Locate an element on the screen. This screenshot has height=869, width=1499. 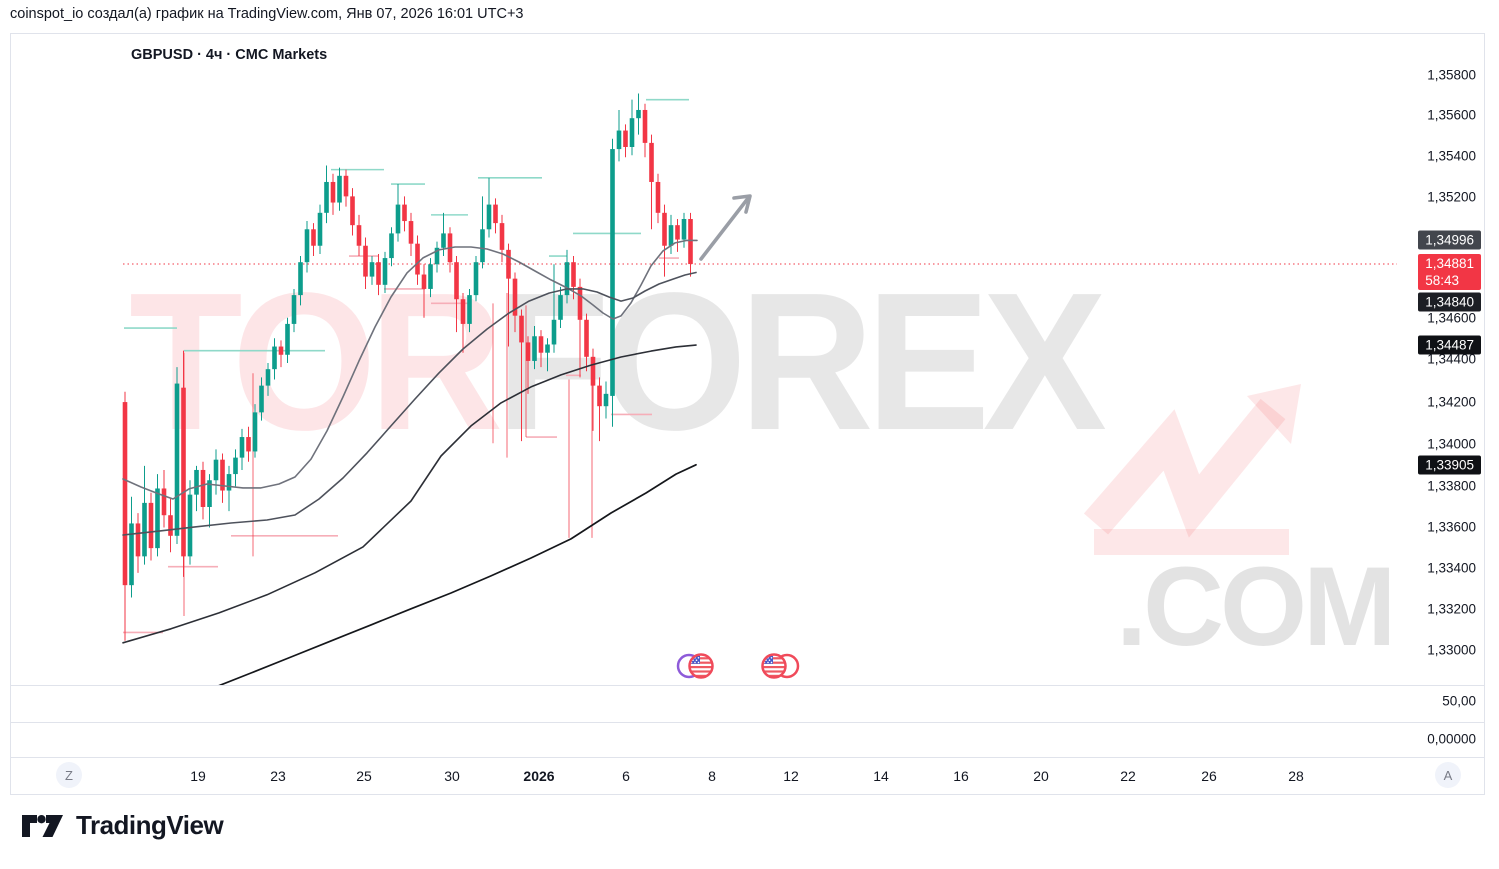
time-tick: 8 is located at coordinates (712, 776).